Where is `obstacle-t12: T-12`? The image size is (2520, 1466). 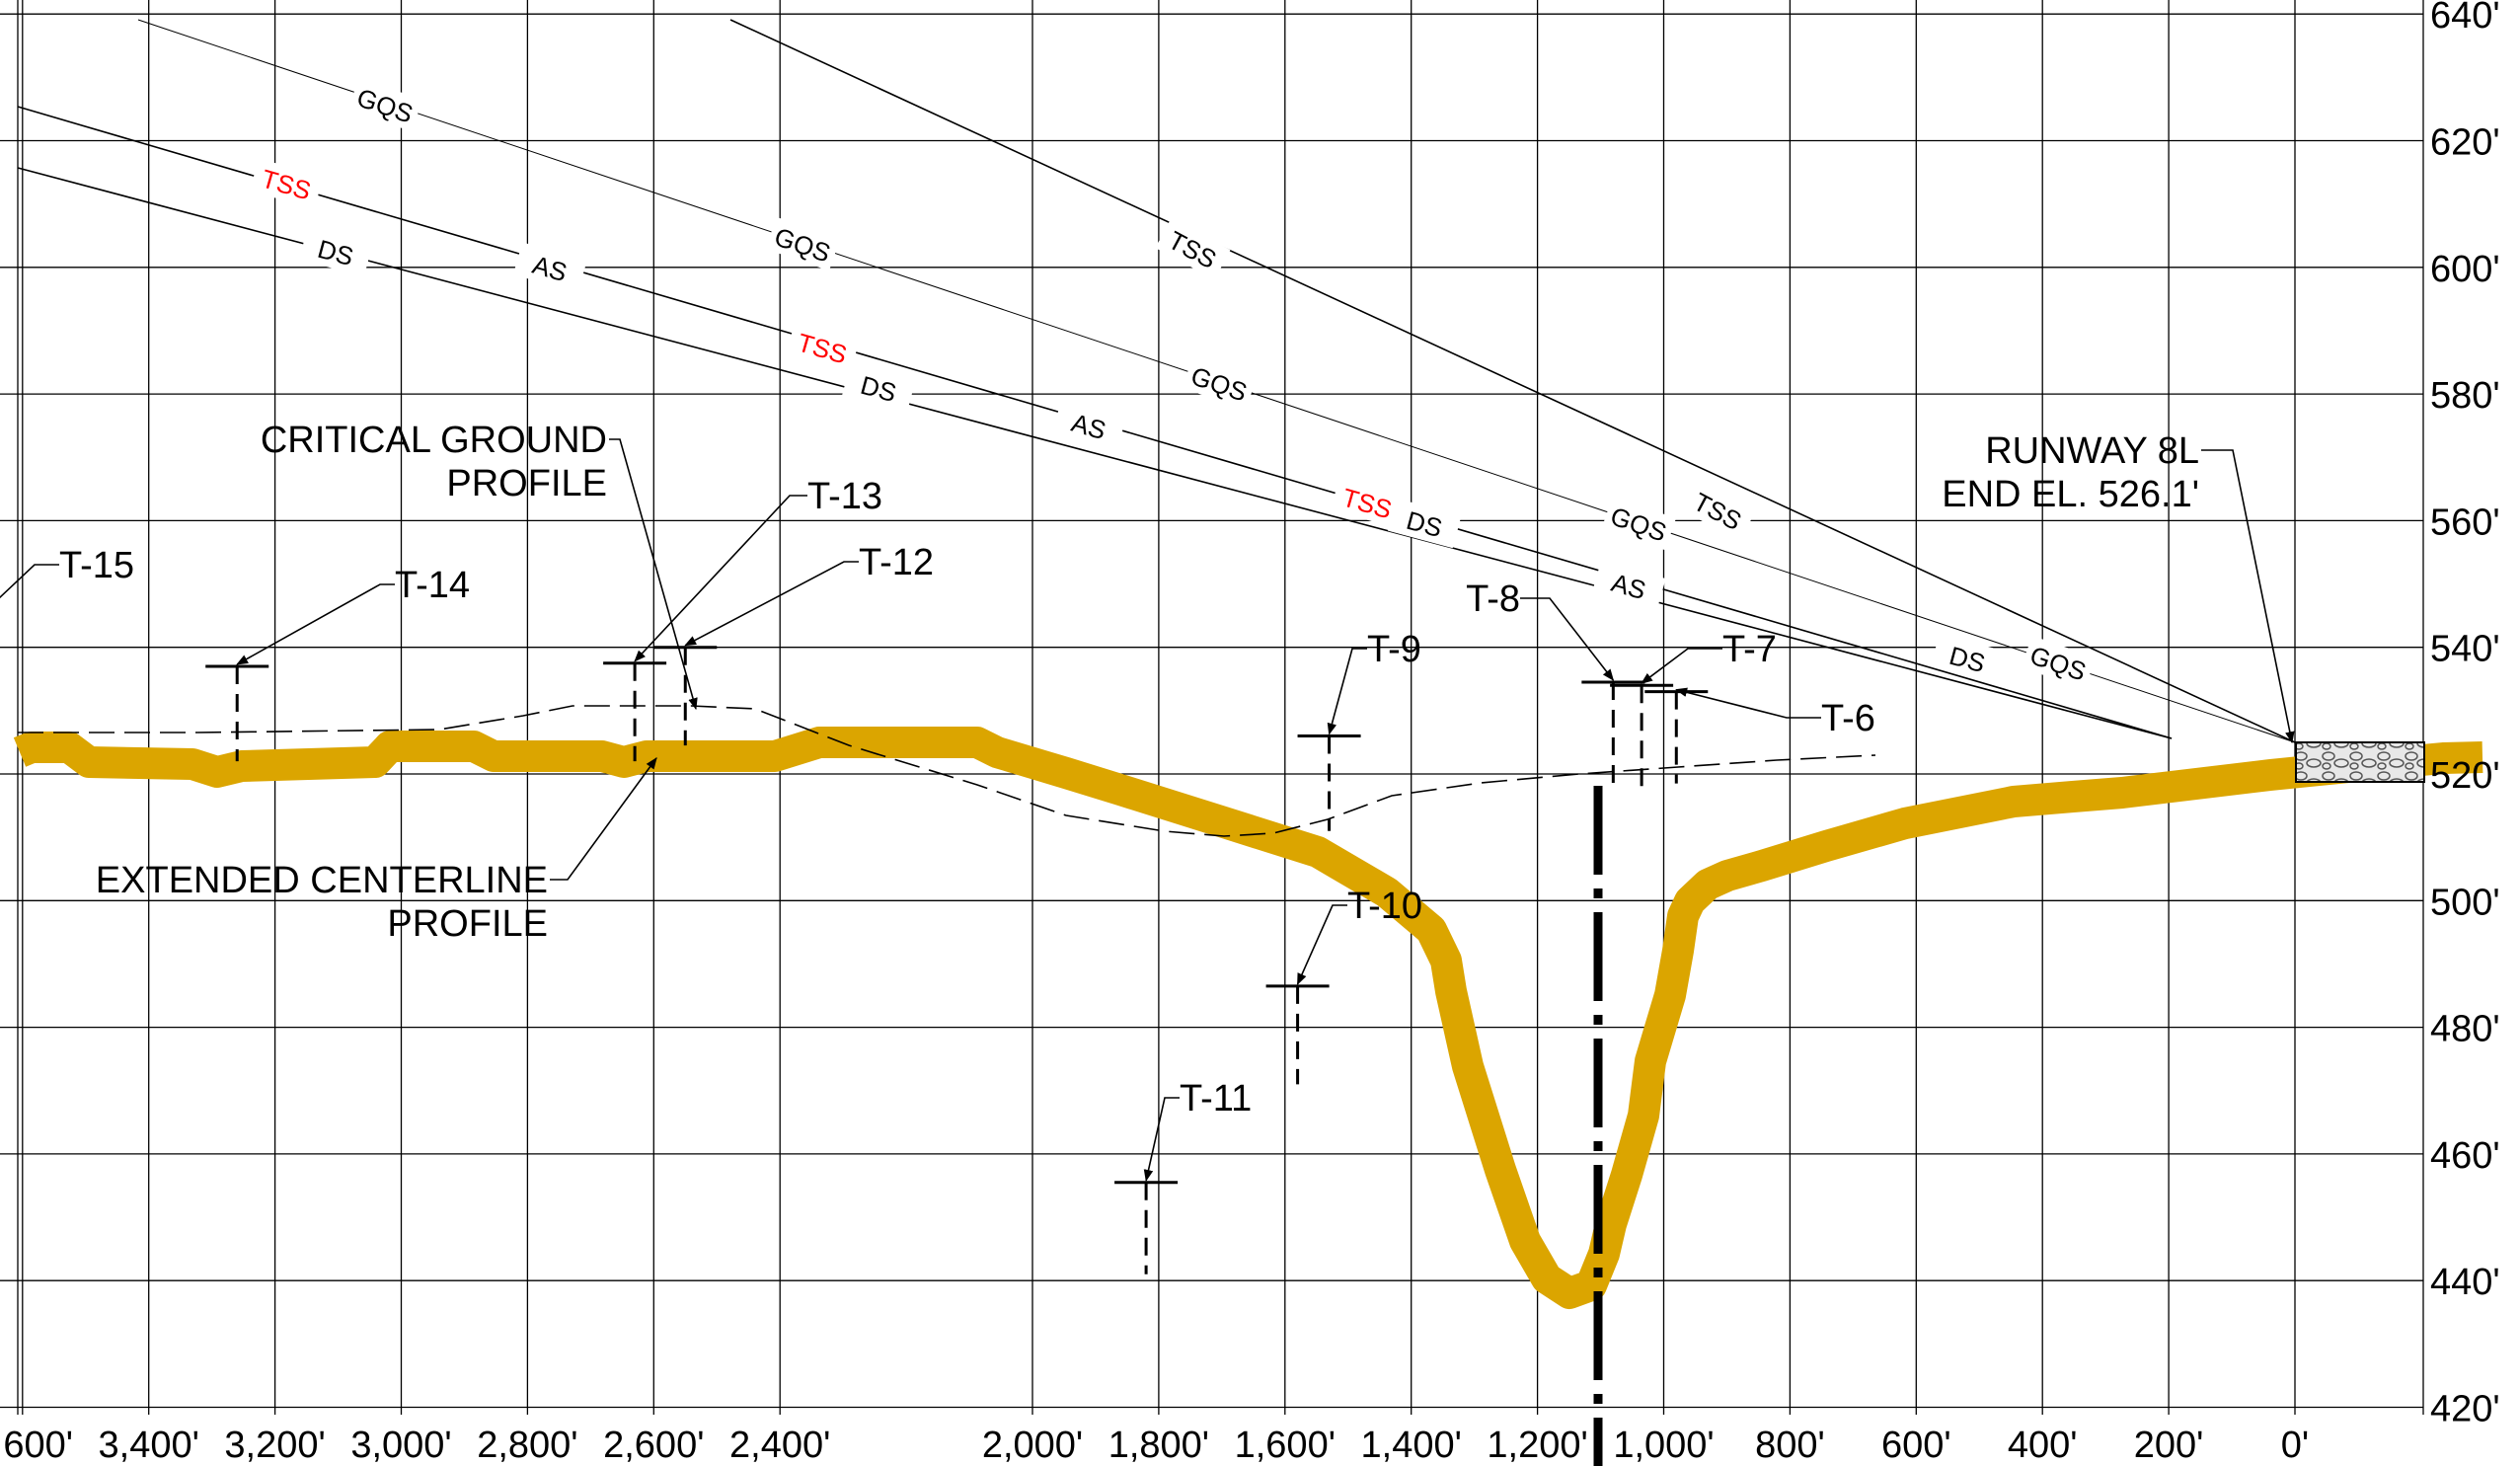 obstacle-t12: T-12 is located at coordinates (793, 644).